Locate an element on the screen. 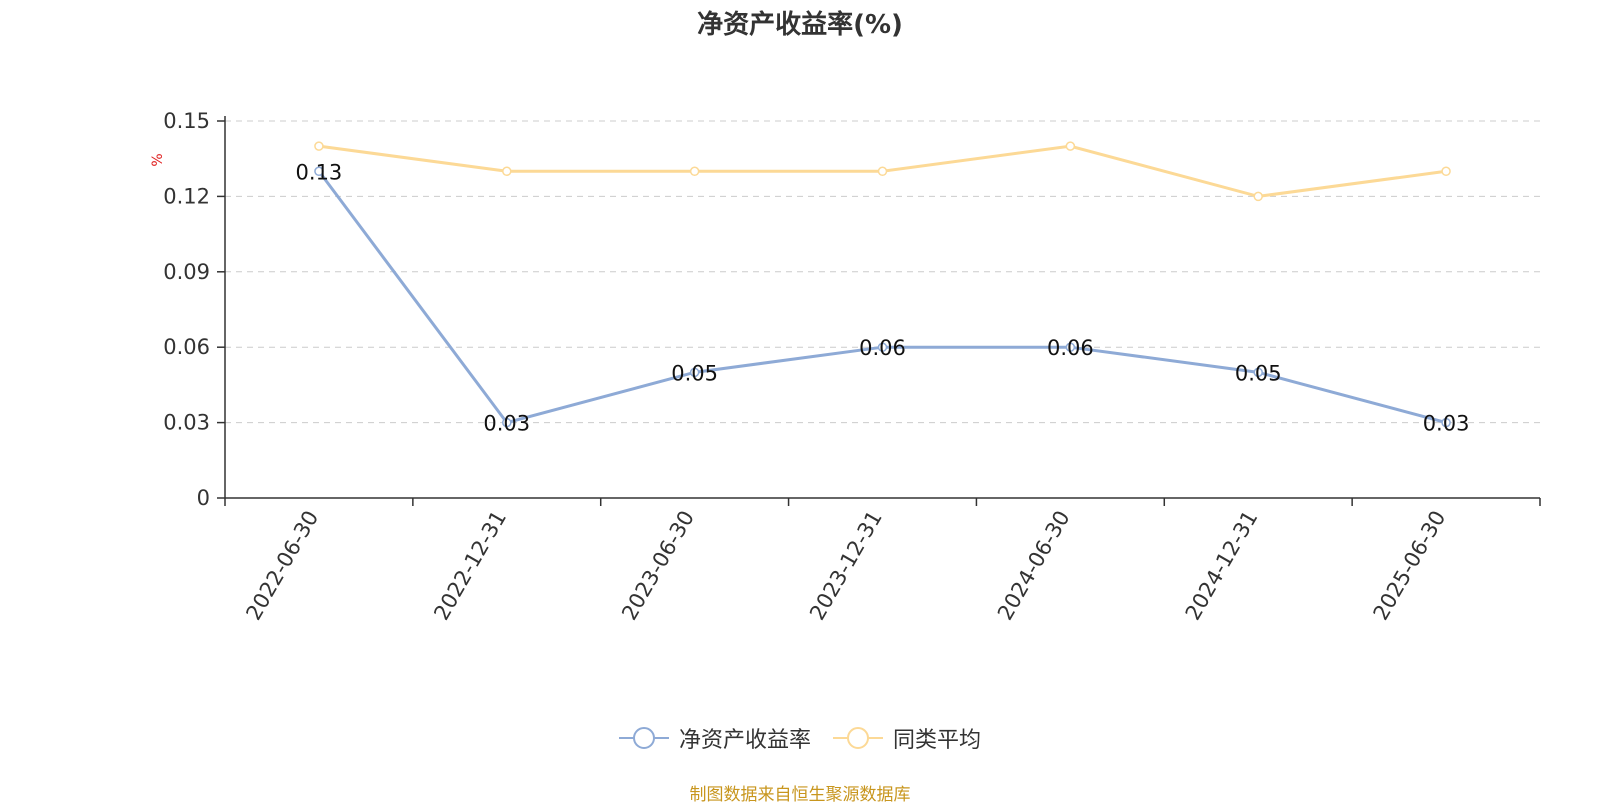  legend-marker-roe is located at coordinates (643, 738).